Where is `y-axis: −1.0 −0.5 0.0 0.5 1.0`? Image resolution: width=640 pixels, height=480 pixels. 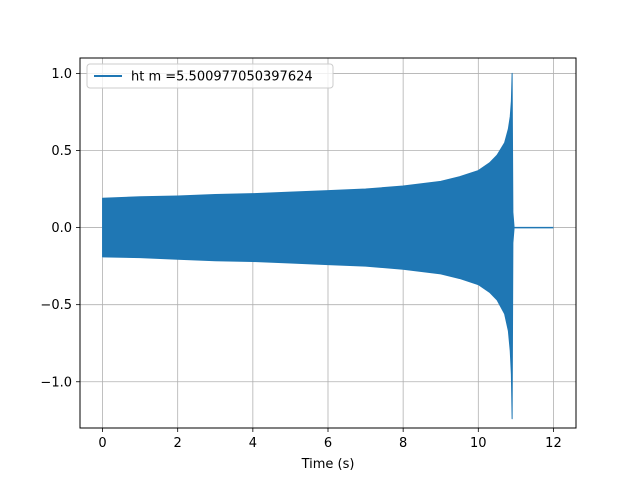 y-axis: −1.0 −0.5 0.0 0.5 1.0 is located at coordinates (60, 228).